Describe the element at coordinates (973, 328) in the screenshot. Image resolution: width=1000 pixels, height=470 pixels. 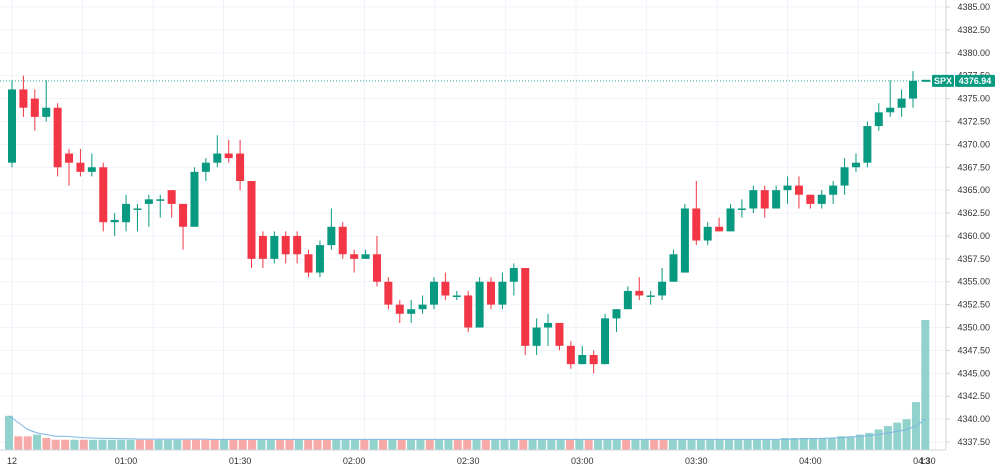
I see `price-tick-label: 4350.00` at that location.